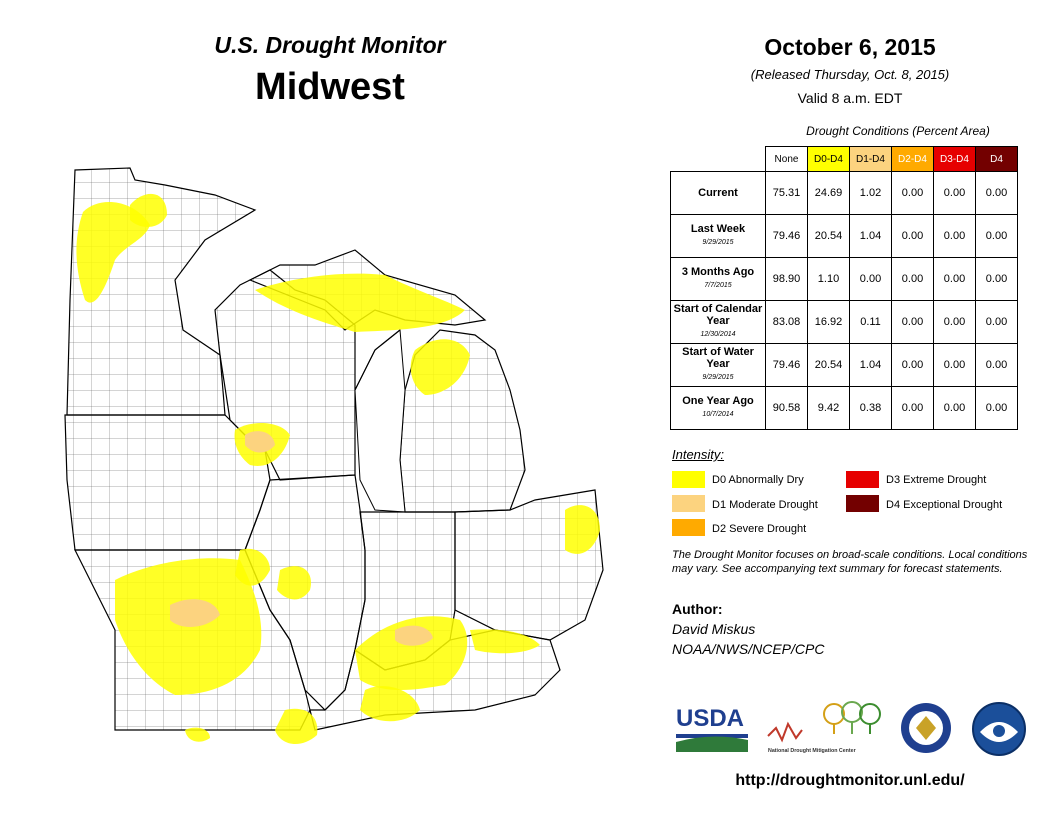 This screenshot has height=816, width=1056. What do you see at coordinates (786, 279) in the screenshot?
I see `cell: 98.90` at bounding box center [786, 279].